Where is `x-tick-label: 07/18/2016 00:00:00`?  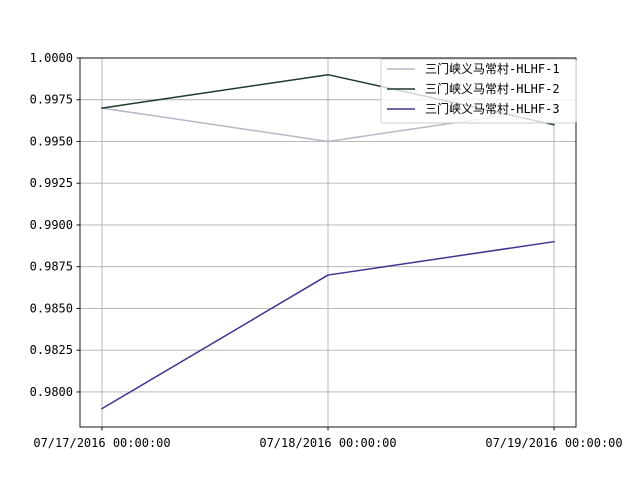
x-tick-label: 07/18/2016 00:00:00 is located at coordinates (327, 443).